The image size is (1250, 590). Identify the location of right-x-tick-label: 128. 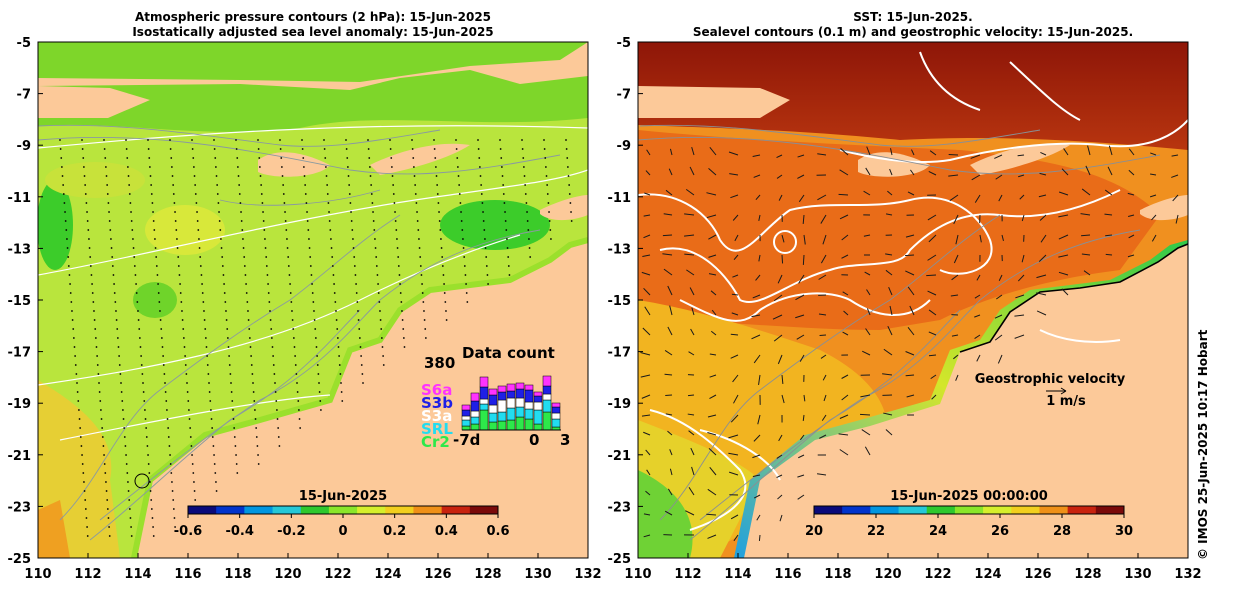
(1087, 574).